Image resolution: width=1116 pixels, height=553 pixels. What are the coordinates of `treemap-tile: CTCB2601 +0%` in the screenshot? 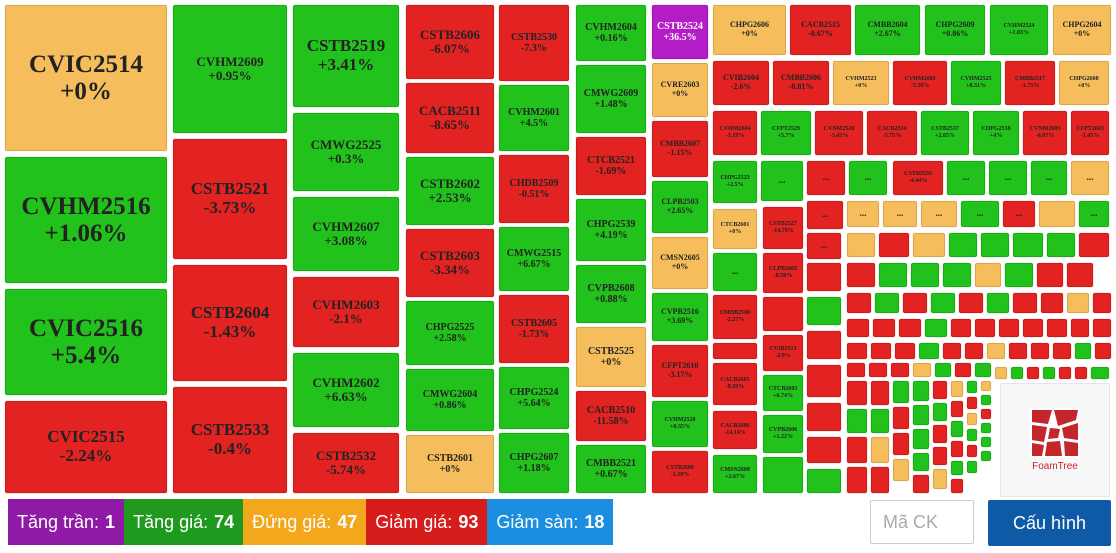 It's located at (735, 229).